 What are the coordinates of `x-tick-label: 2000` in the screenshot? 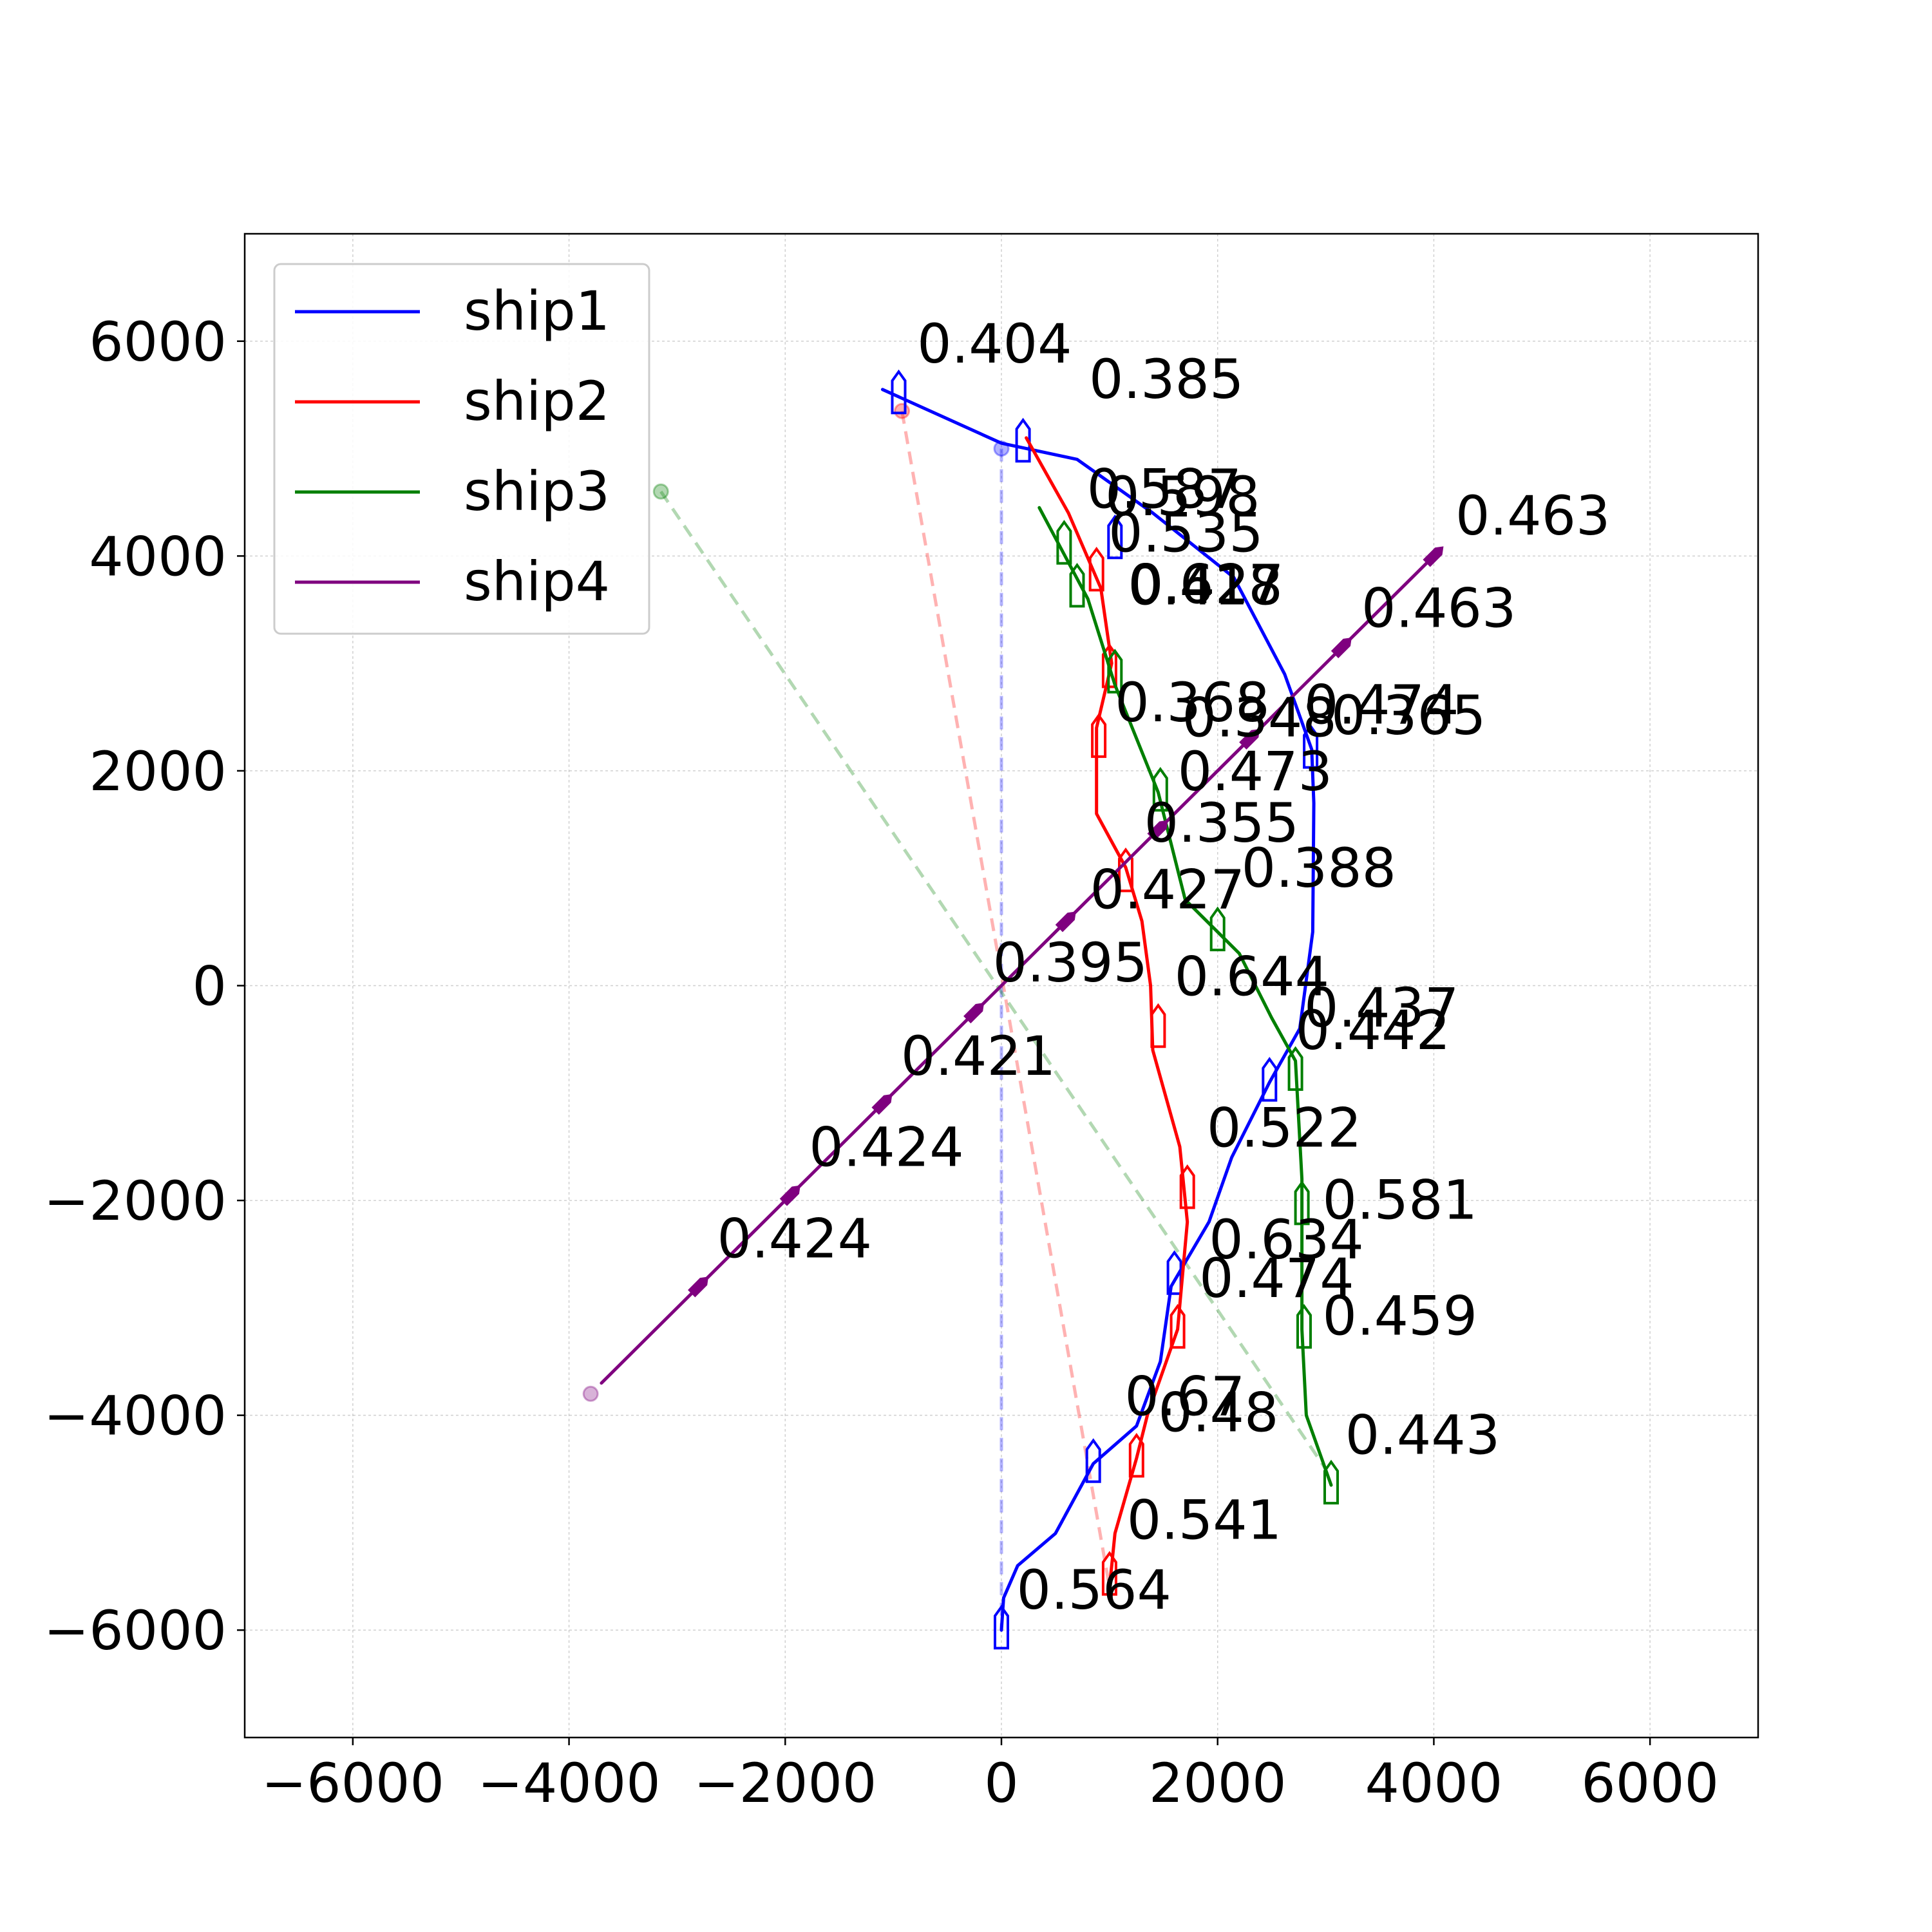 It's located at (1218, 1783).